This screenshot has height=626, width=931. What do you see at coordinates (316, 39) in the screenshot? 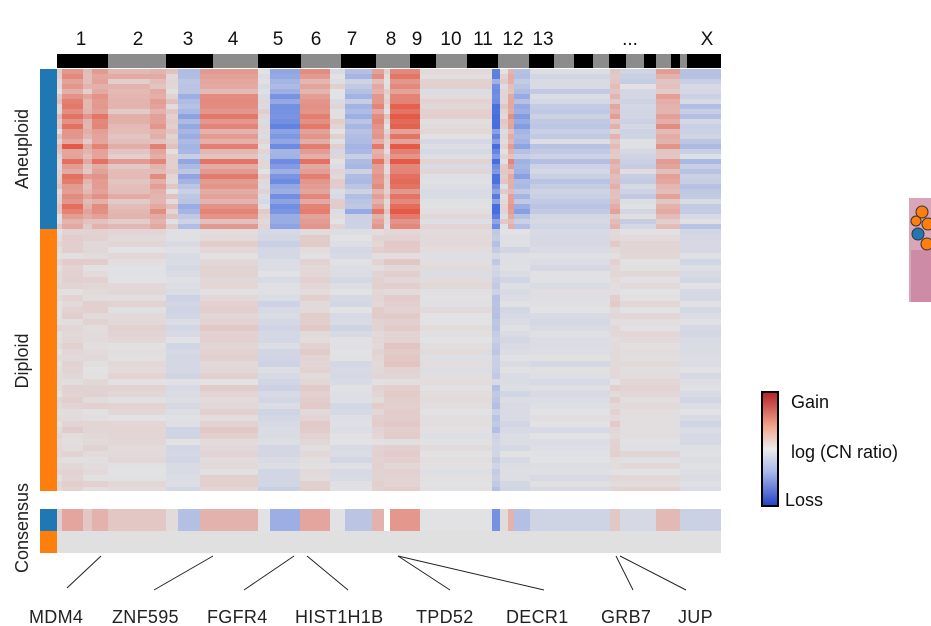
I see `chrom-label-6: 6` at bounding box center [316, 39].